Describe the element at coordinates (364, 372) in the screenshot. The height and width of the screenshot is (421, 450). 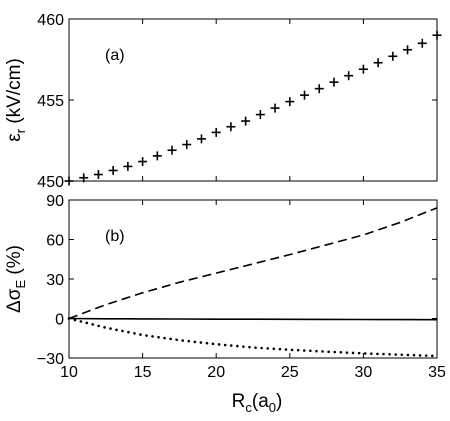
I see `x-tick-label: 30` at that location.